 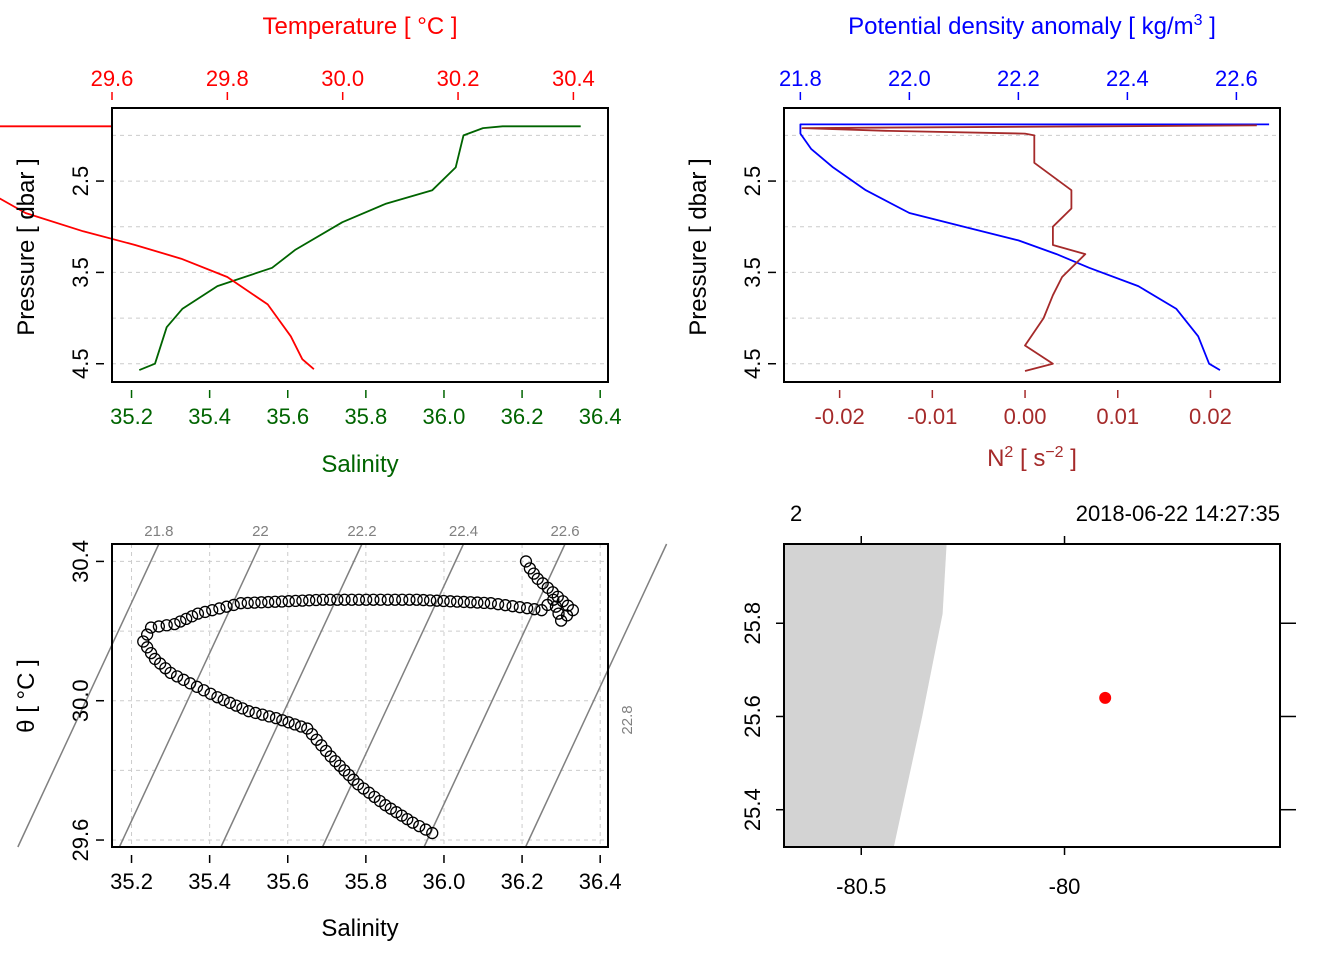 I want to click on lat-label-0: 25.4, so click(x=752, y=809).